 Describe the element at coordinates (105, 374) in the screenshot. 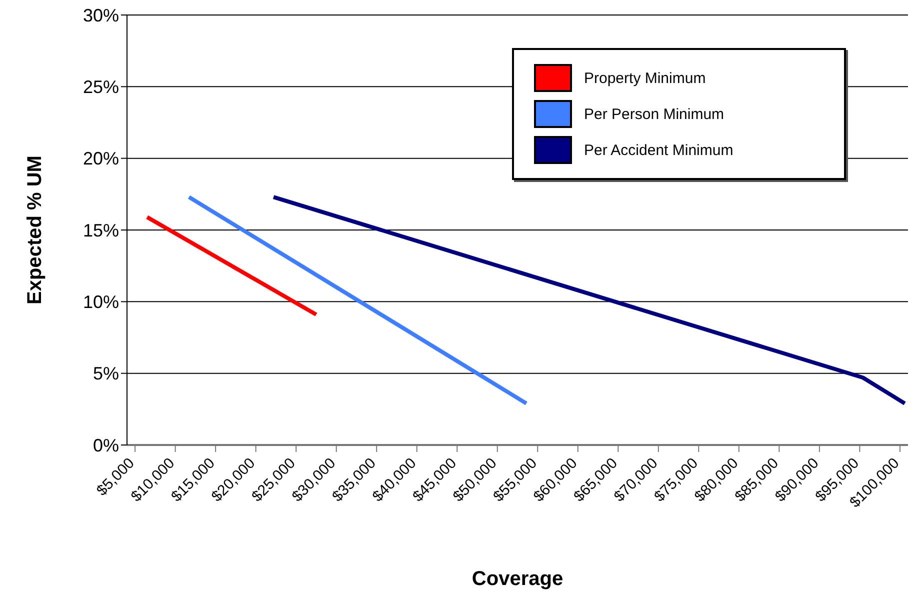

I see `y-tick-label: 5%` at that location.